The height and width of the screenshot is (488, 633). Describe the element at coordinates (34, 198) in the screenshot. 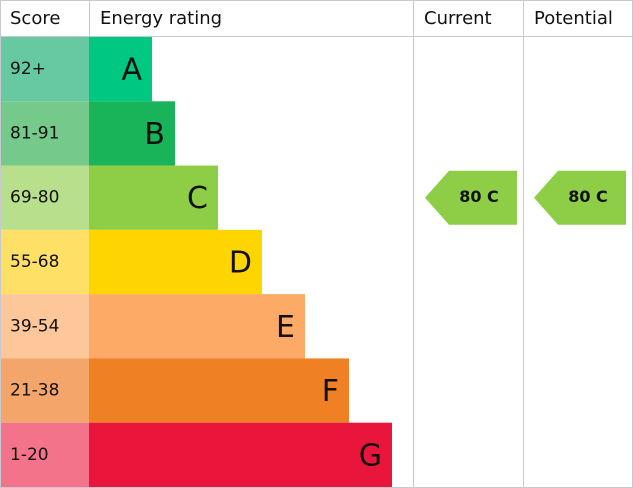

I see `score-range: 69-80` at that location.